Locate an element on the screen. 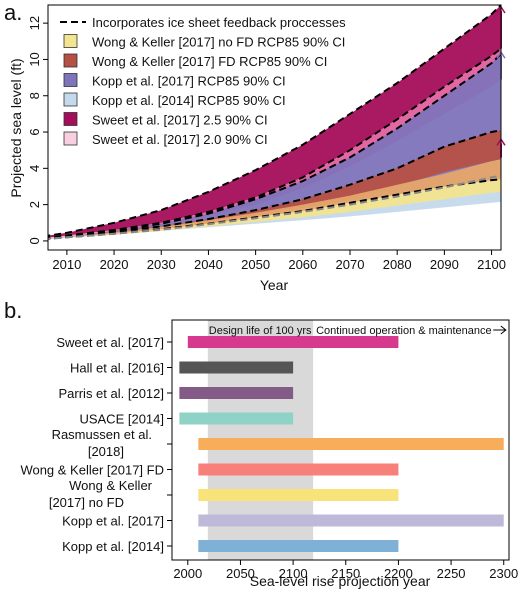 The image size is (520, 600). panel-a-y-ticks: 0 2 4 6 8 10 12 is located at coordinates (37, 130).